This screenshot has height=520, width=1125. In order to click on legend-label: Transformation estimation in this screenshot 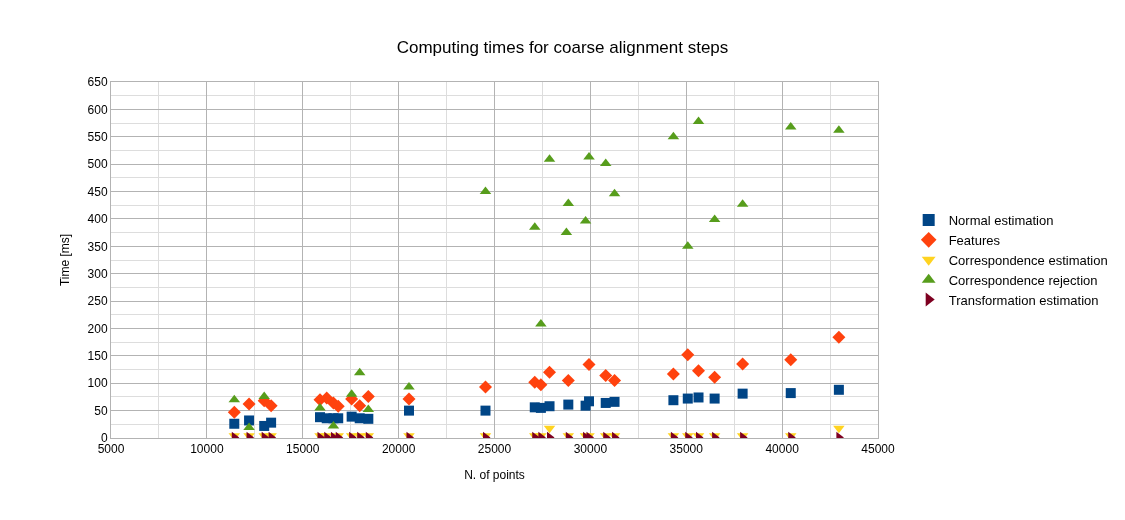, I will do `click(1023, 300)`.